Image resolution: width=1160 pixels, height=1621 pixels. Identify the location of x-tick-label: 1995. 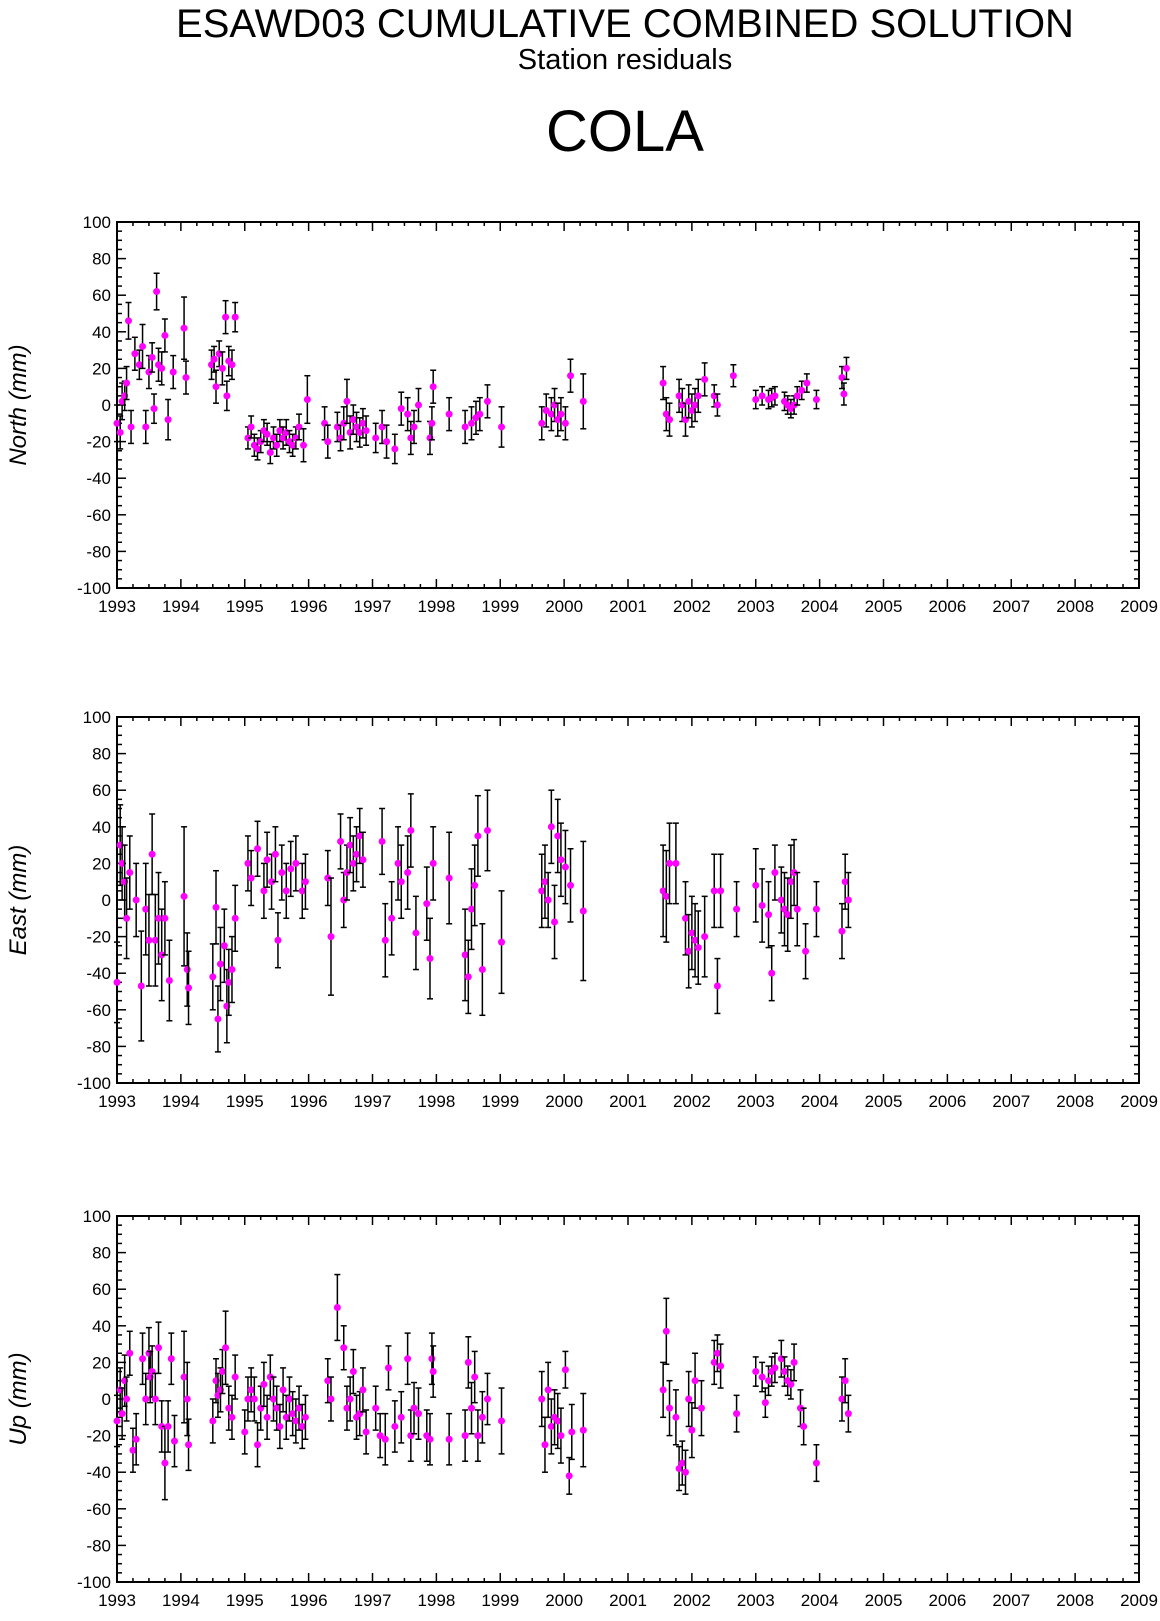
(245, 1600).